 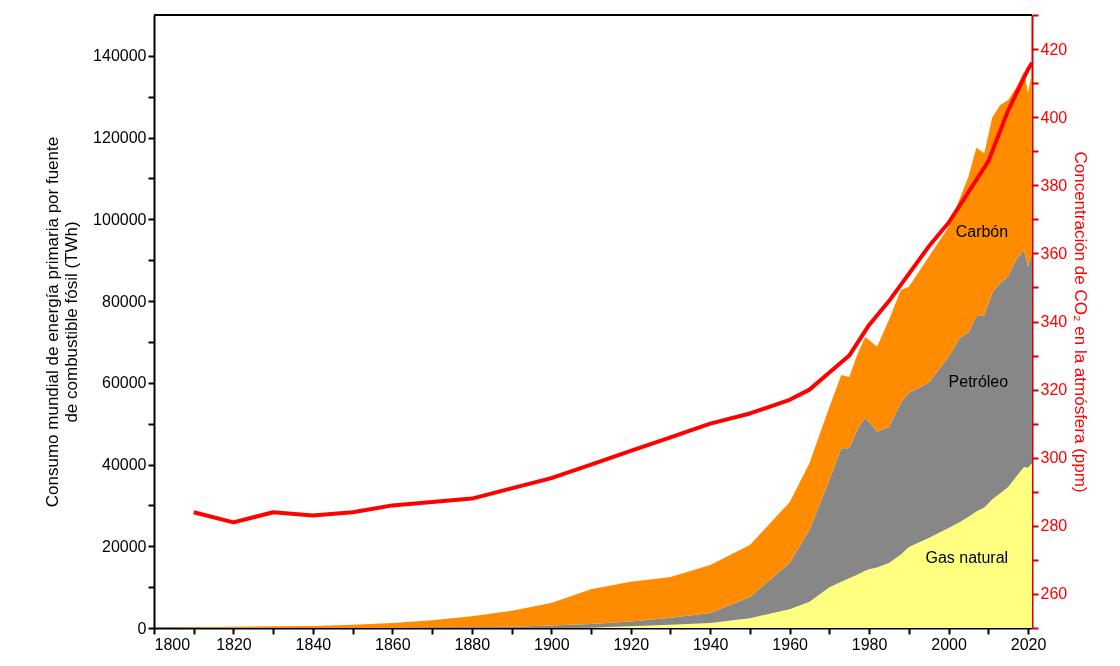 I want to click on x-tick-label: 1860, so click(x=393, y=644).